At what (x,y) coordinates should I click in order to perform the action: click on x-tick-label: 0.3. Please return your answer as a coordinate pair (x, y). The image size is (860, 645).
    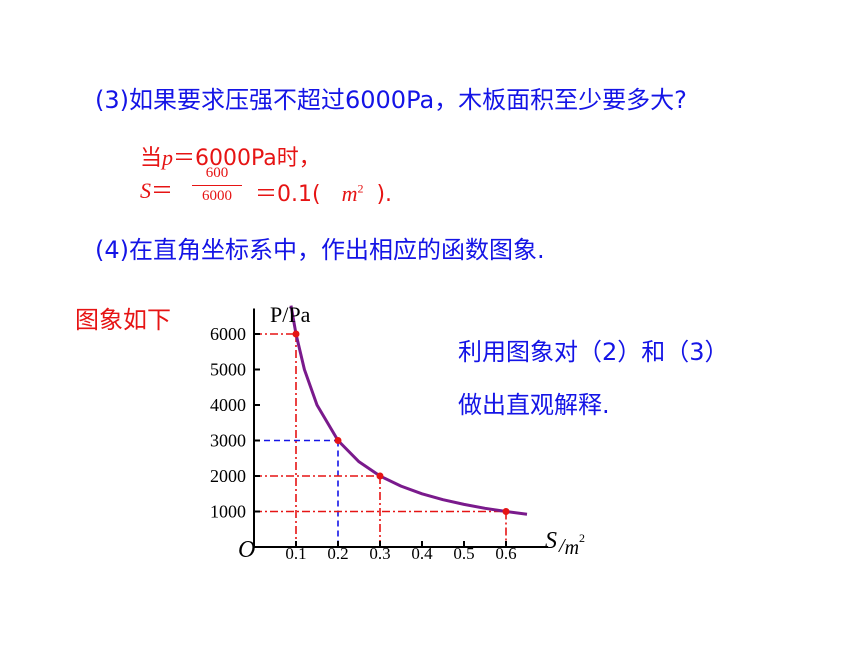
    Looking at the image, I should click on (379, 553).